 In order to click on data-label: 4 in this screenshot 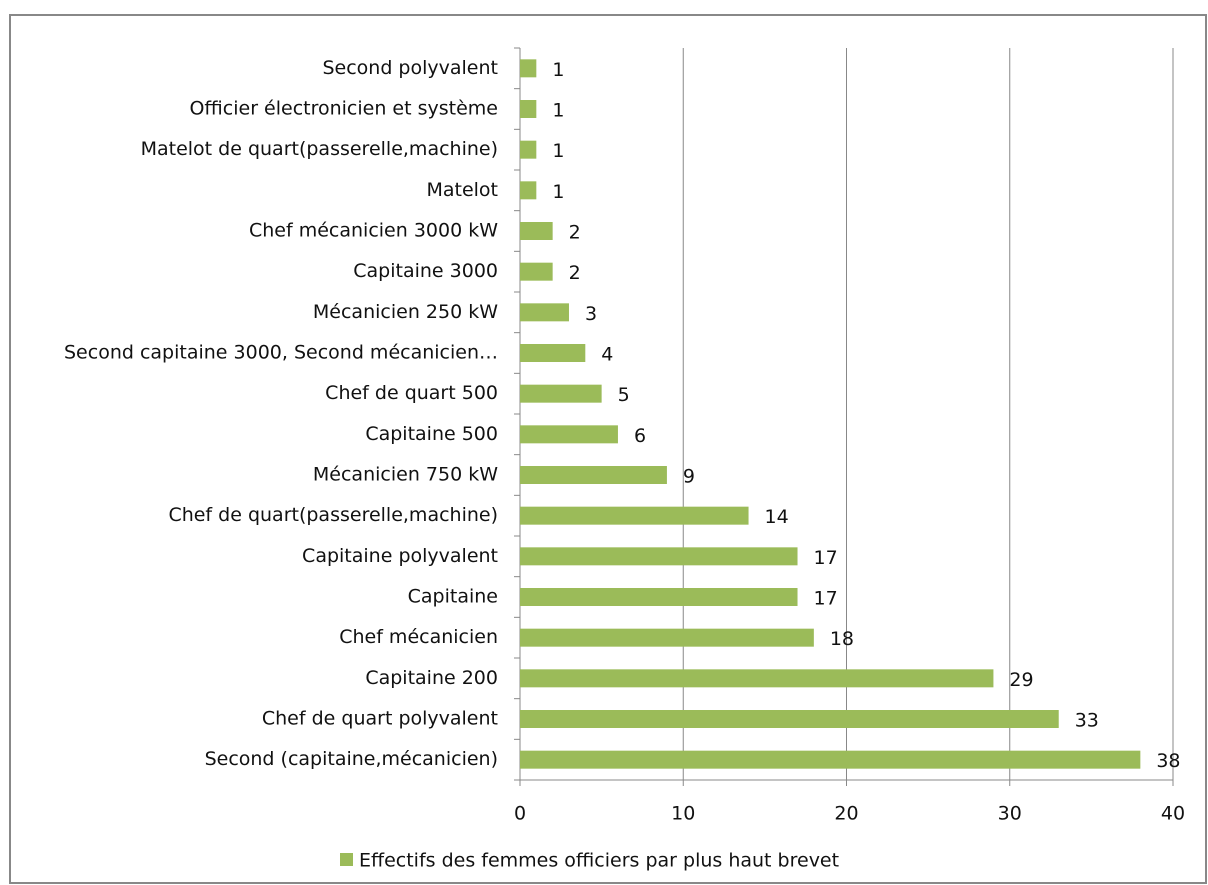, I will do `click(607, 355)`.